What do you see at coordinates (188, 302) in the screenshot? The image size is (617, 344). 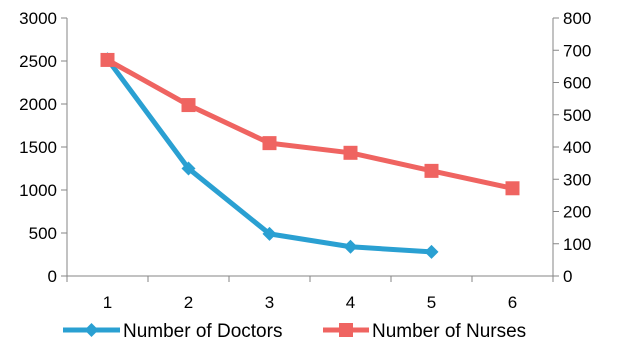 I see `x-tick-label: 2` at bounding box center [188, 302].